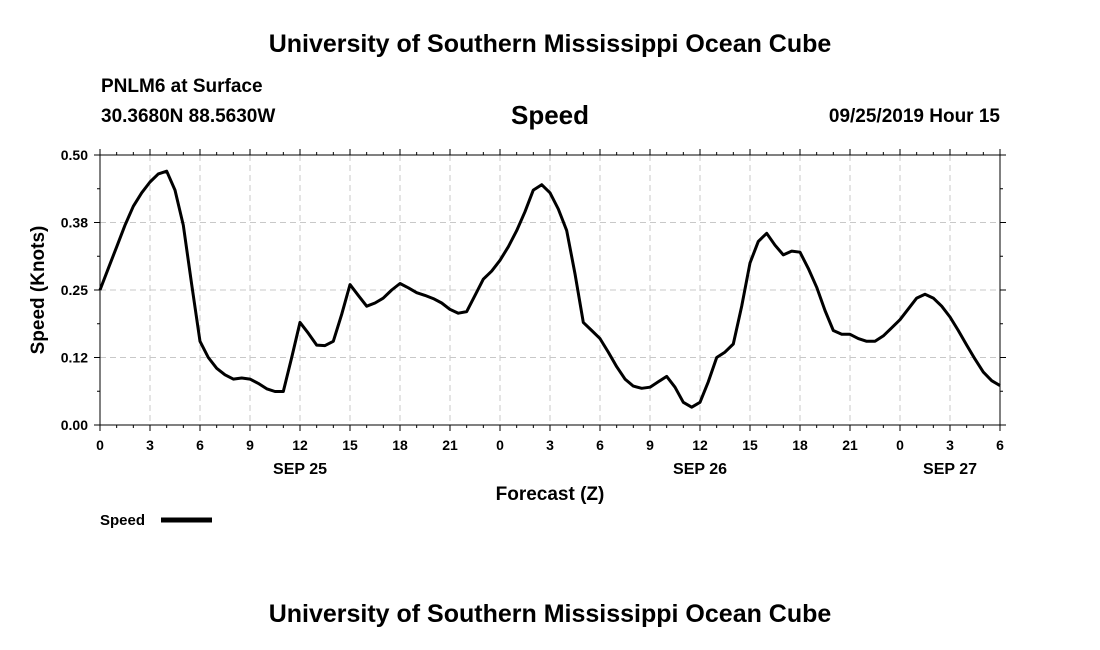  Describe the element at coordinates (74, 155) in the screenshot. I see `y-tick-label: 0.50` at that location.